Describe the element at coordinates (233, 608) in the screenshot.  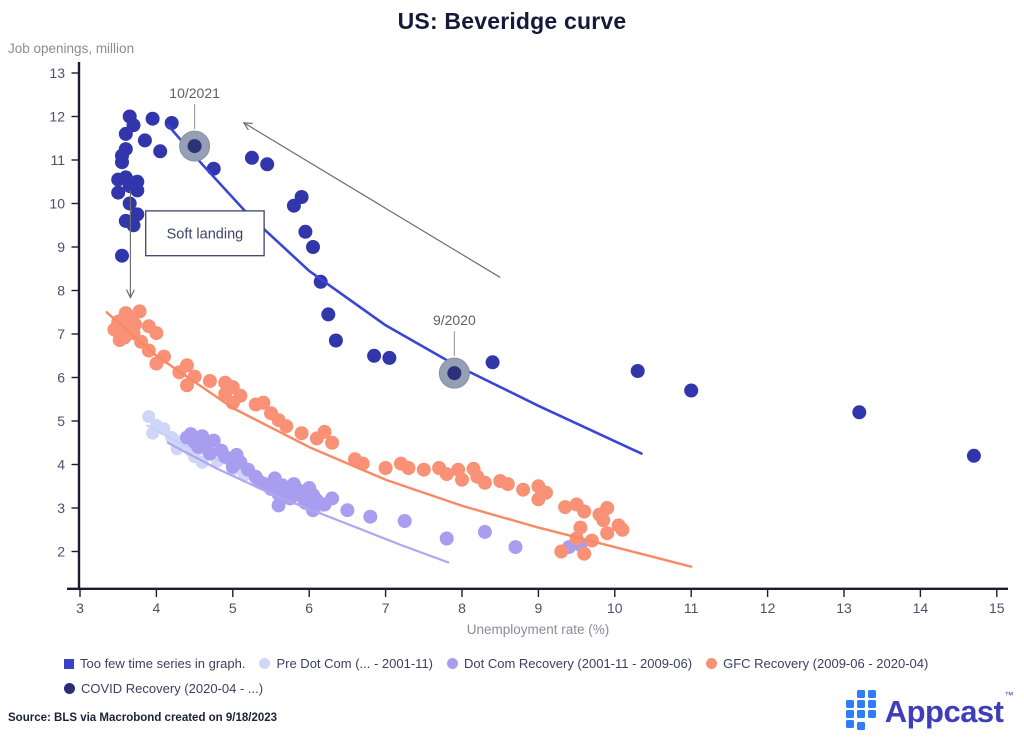
I see `x-tick-label: 5` at that location.